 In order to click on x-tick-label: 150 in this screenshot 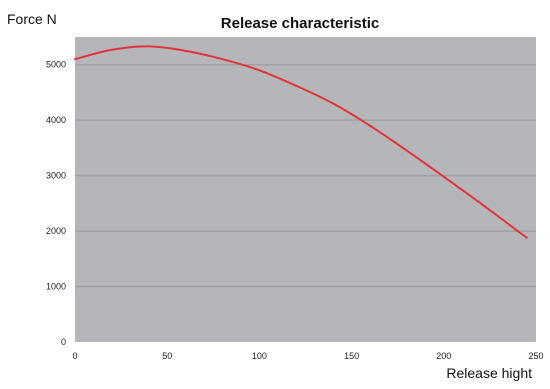, I will do `click(351, 356)`.